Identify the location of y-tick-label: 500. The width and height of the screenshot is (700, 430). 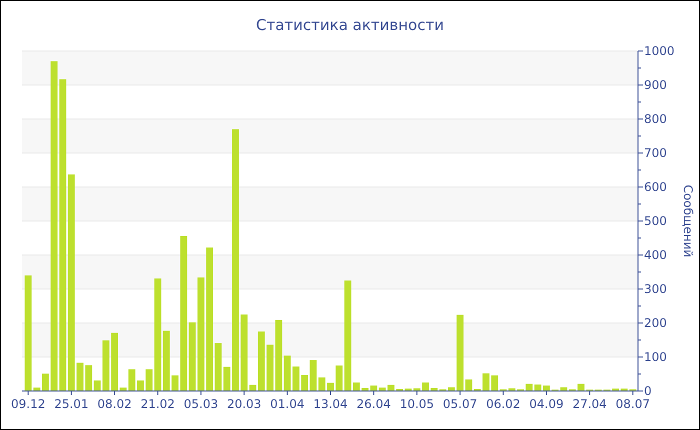
(655, 221).